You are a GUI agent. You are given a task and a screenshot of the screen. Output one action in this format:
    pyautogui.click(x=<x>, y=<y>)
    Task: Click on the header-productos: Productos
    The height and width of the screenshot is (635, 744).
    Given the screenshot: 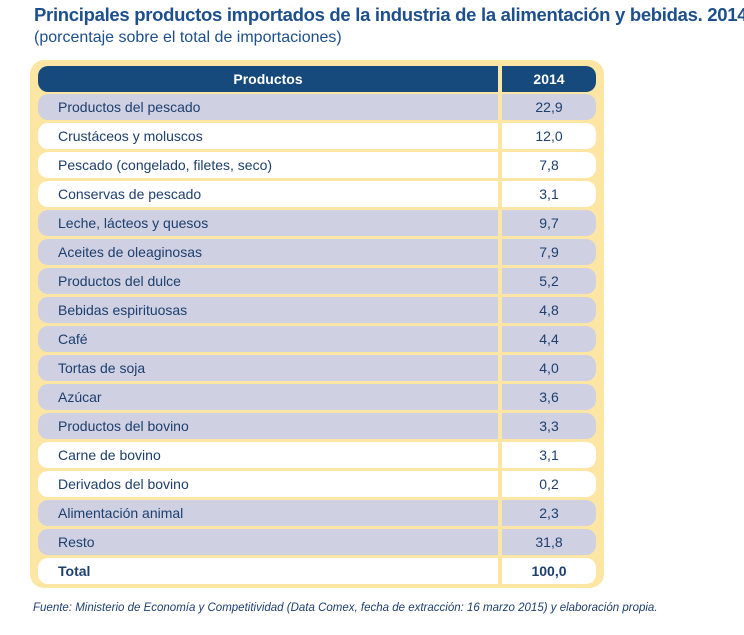 What is the action you would take?
    pyautogui.click(x=268, y=79)
    